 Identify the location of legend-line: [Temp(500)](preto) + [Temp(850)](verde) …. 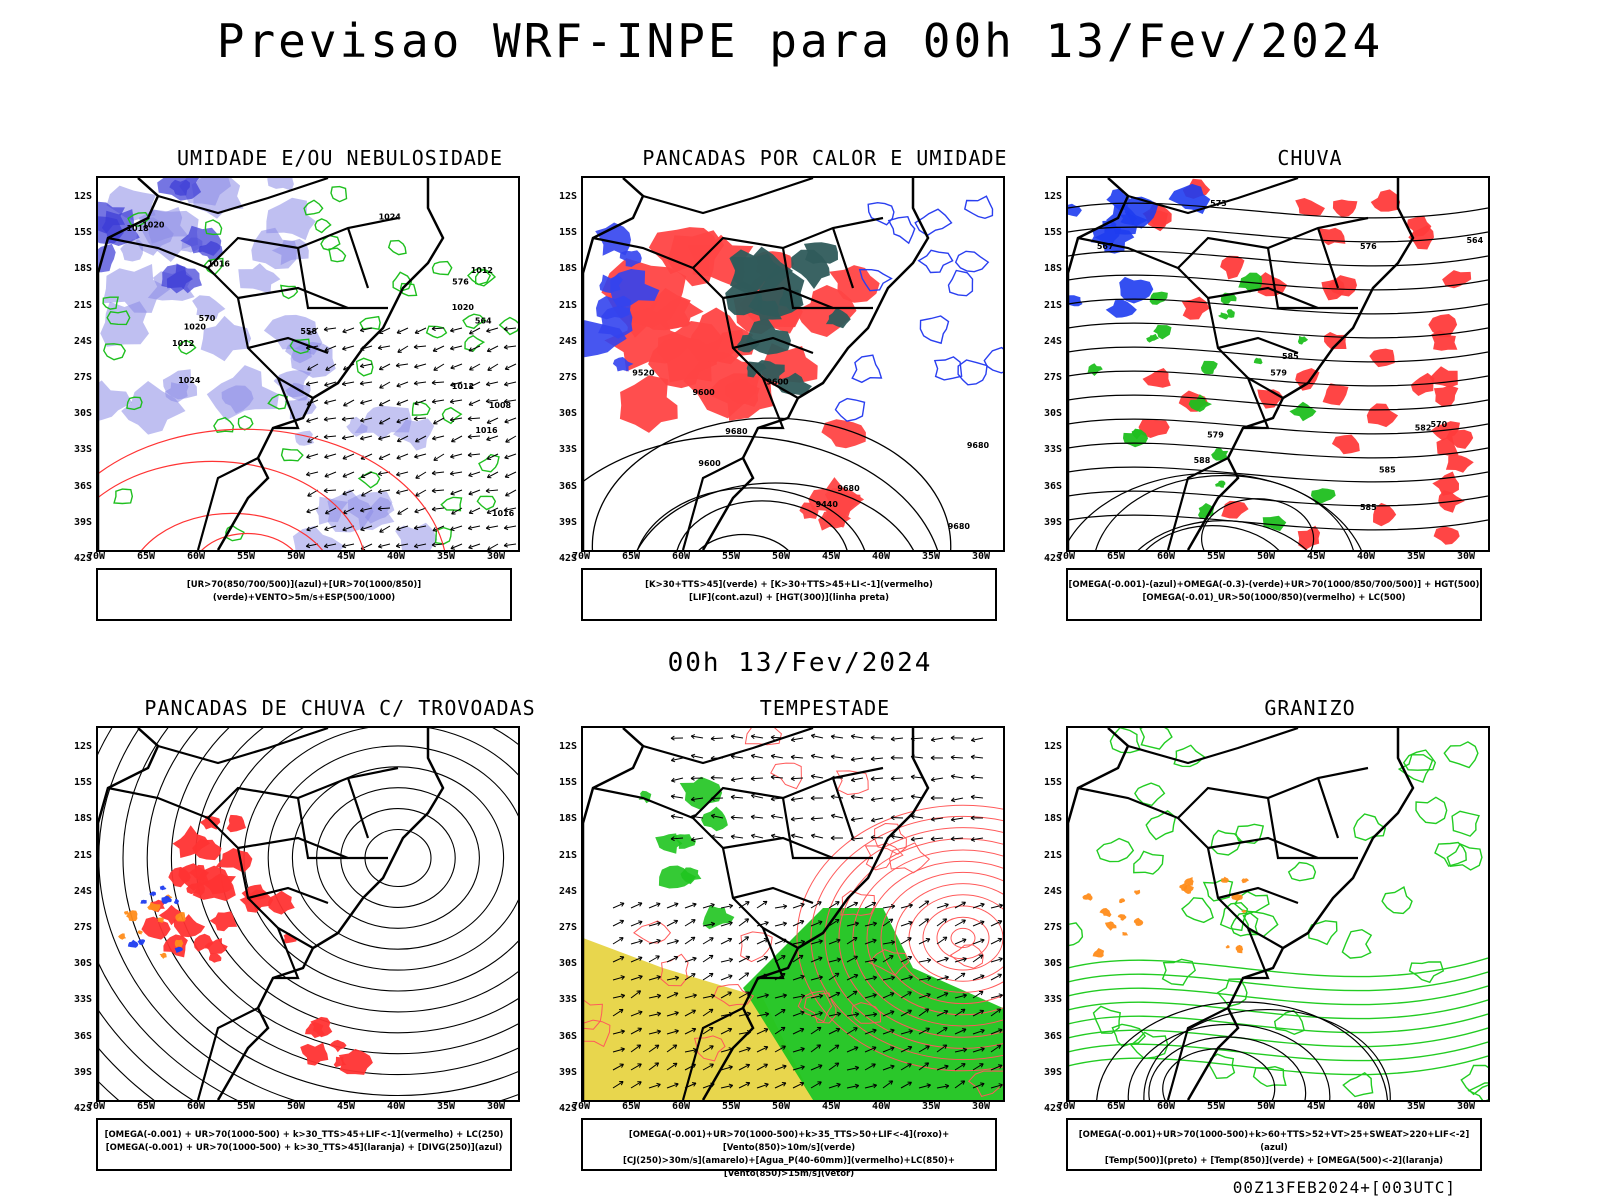
(1274, 1161).